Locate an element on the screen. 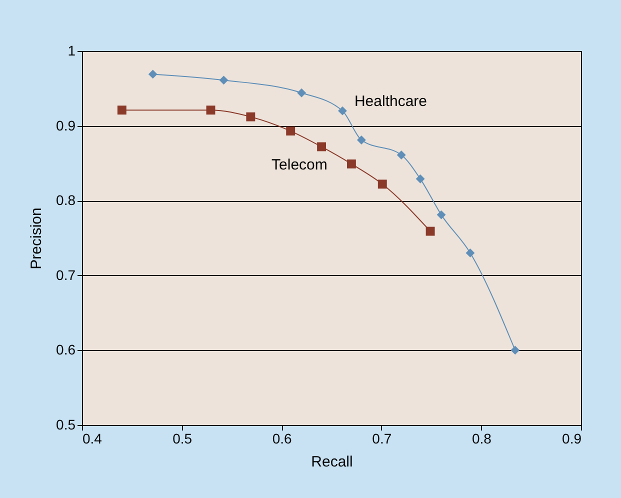  y-axis-title: Precision is located at coordinates (37, 239).